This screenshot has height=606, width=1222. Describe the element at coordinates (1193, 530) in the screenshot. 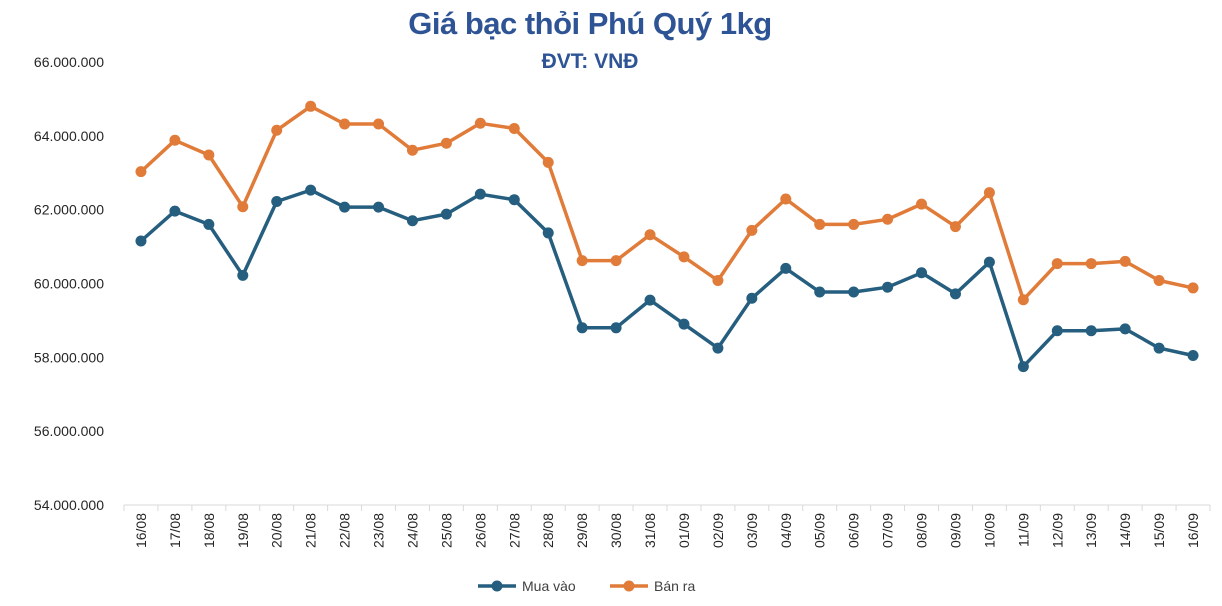

I see `x-tick-label: 16/09` at that location.